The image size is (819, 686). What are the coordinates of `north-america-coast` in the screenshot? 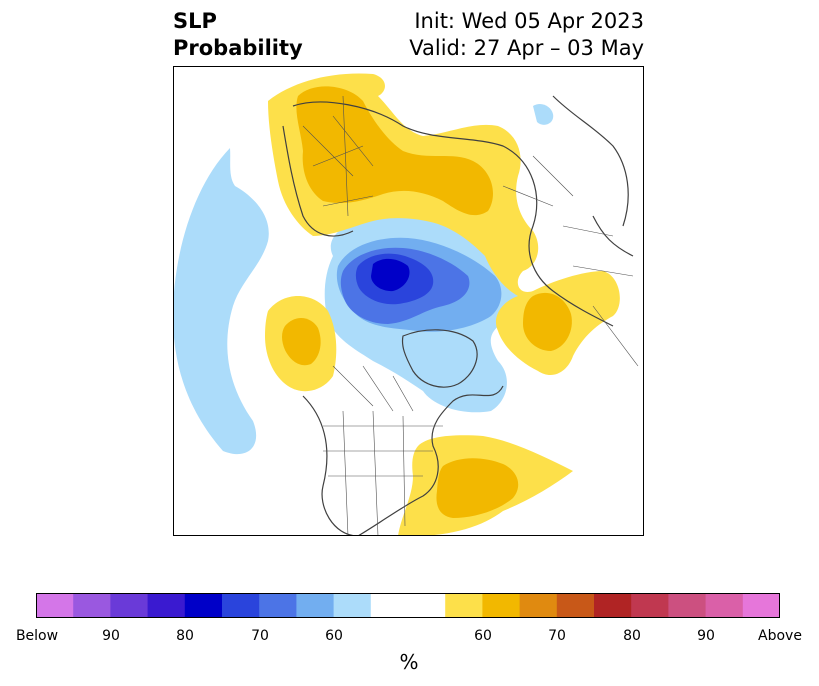 It's located at (403, 460).